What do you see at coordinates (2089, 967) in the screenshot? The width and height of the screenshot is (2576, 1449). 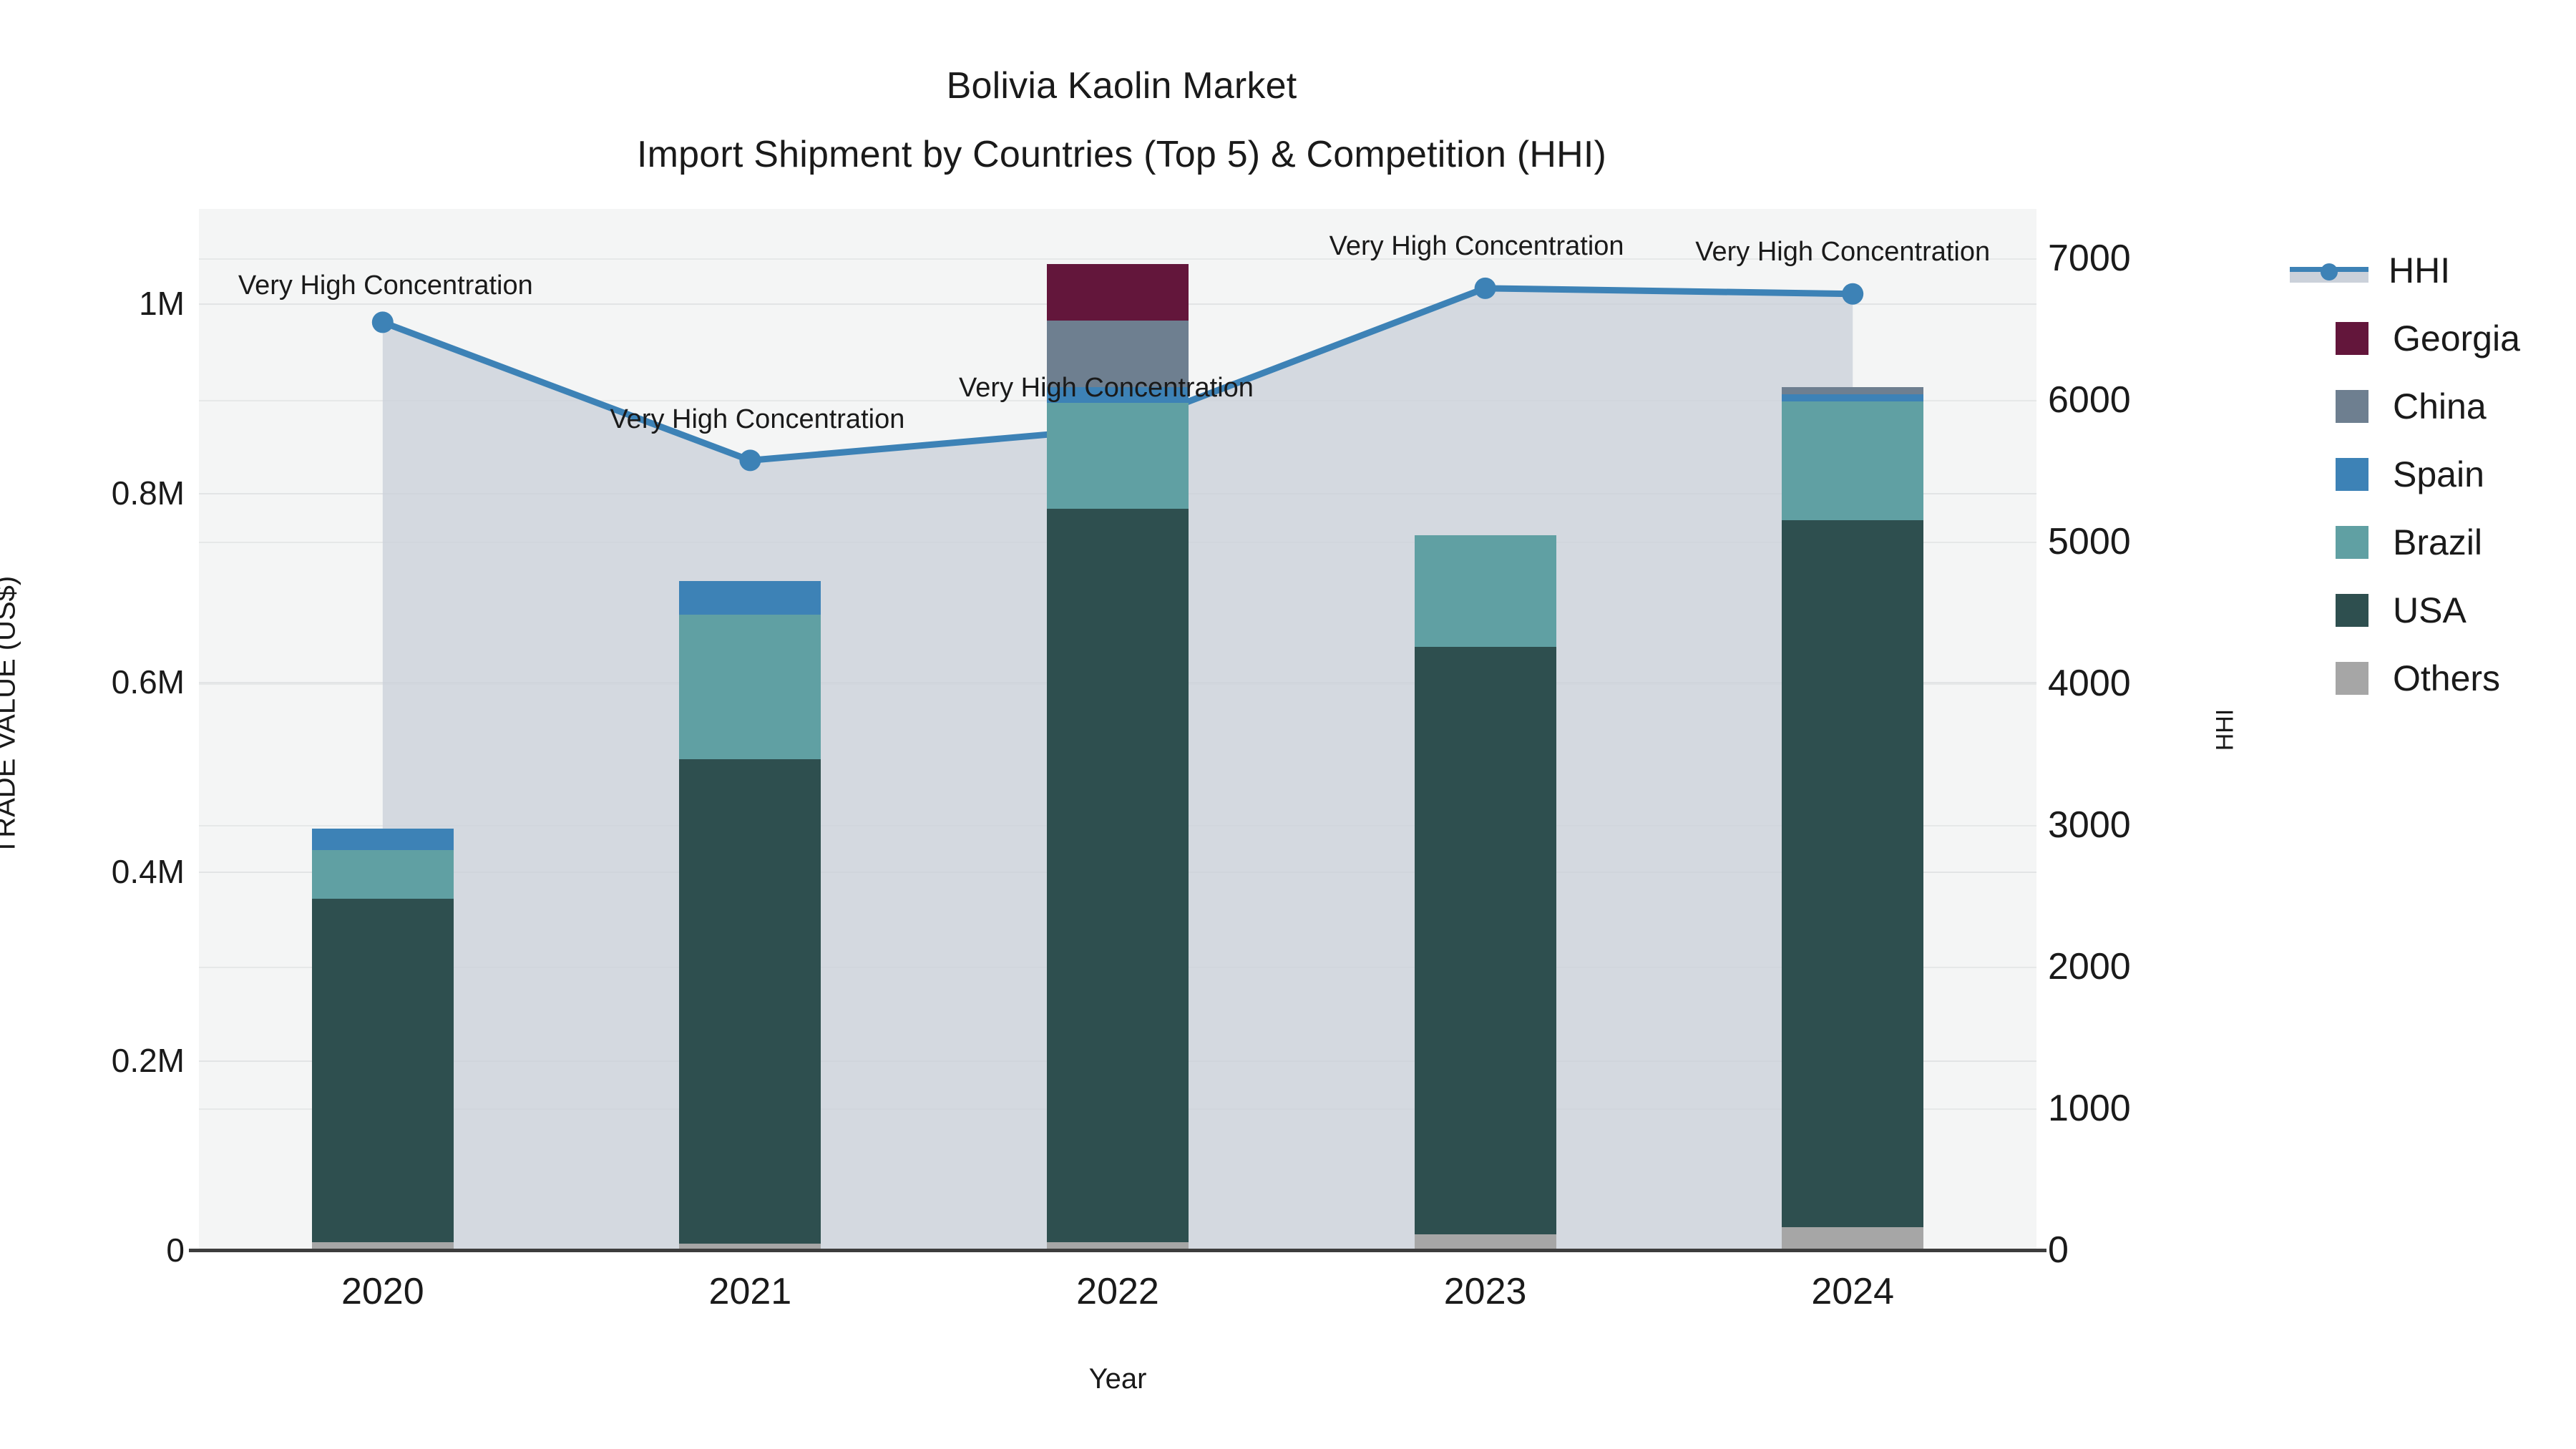 I see `y2-tick-label: 2000` at bounding box center [2089, 967].